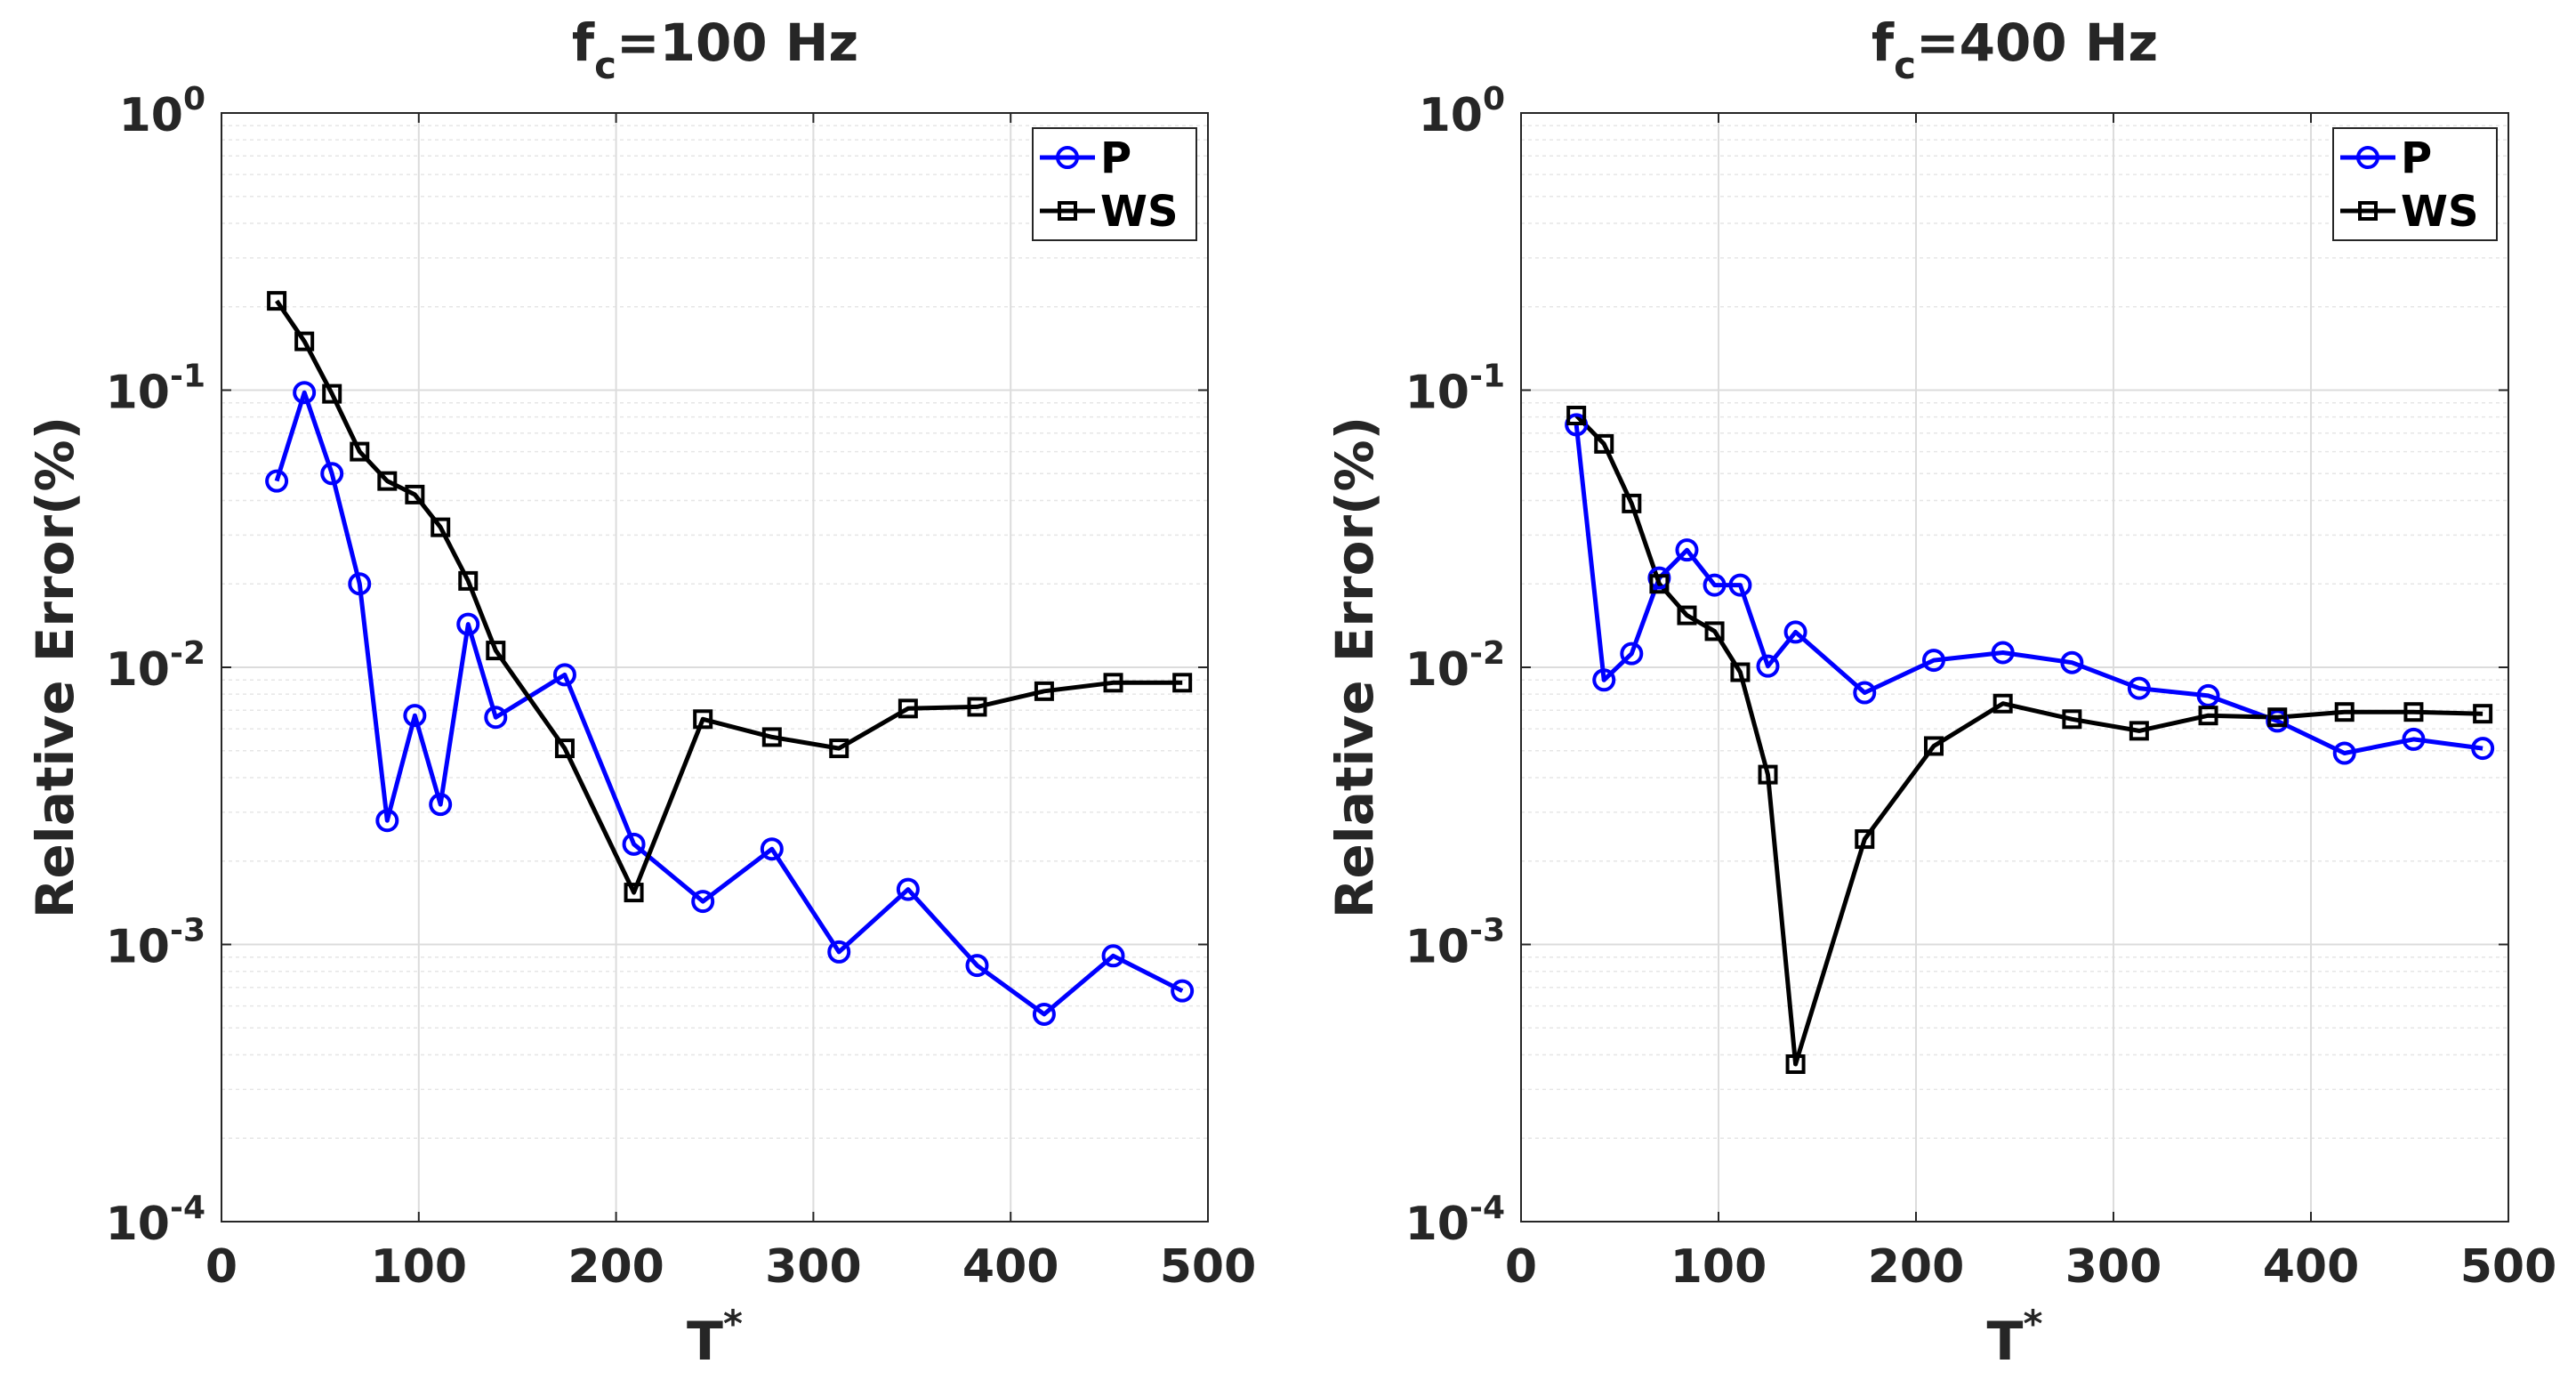  I want to click on y-axis-label: Relative Error(%), so click(1354, 667).